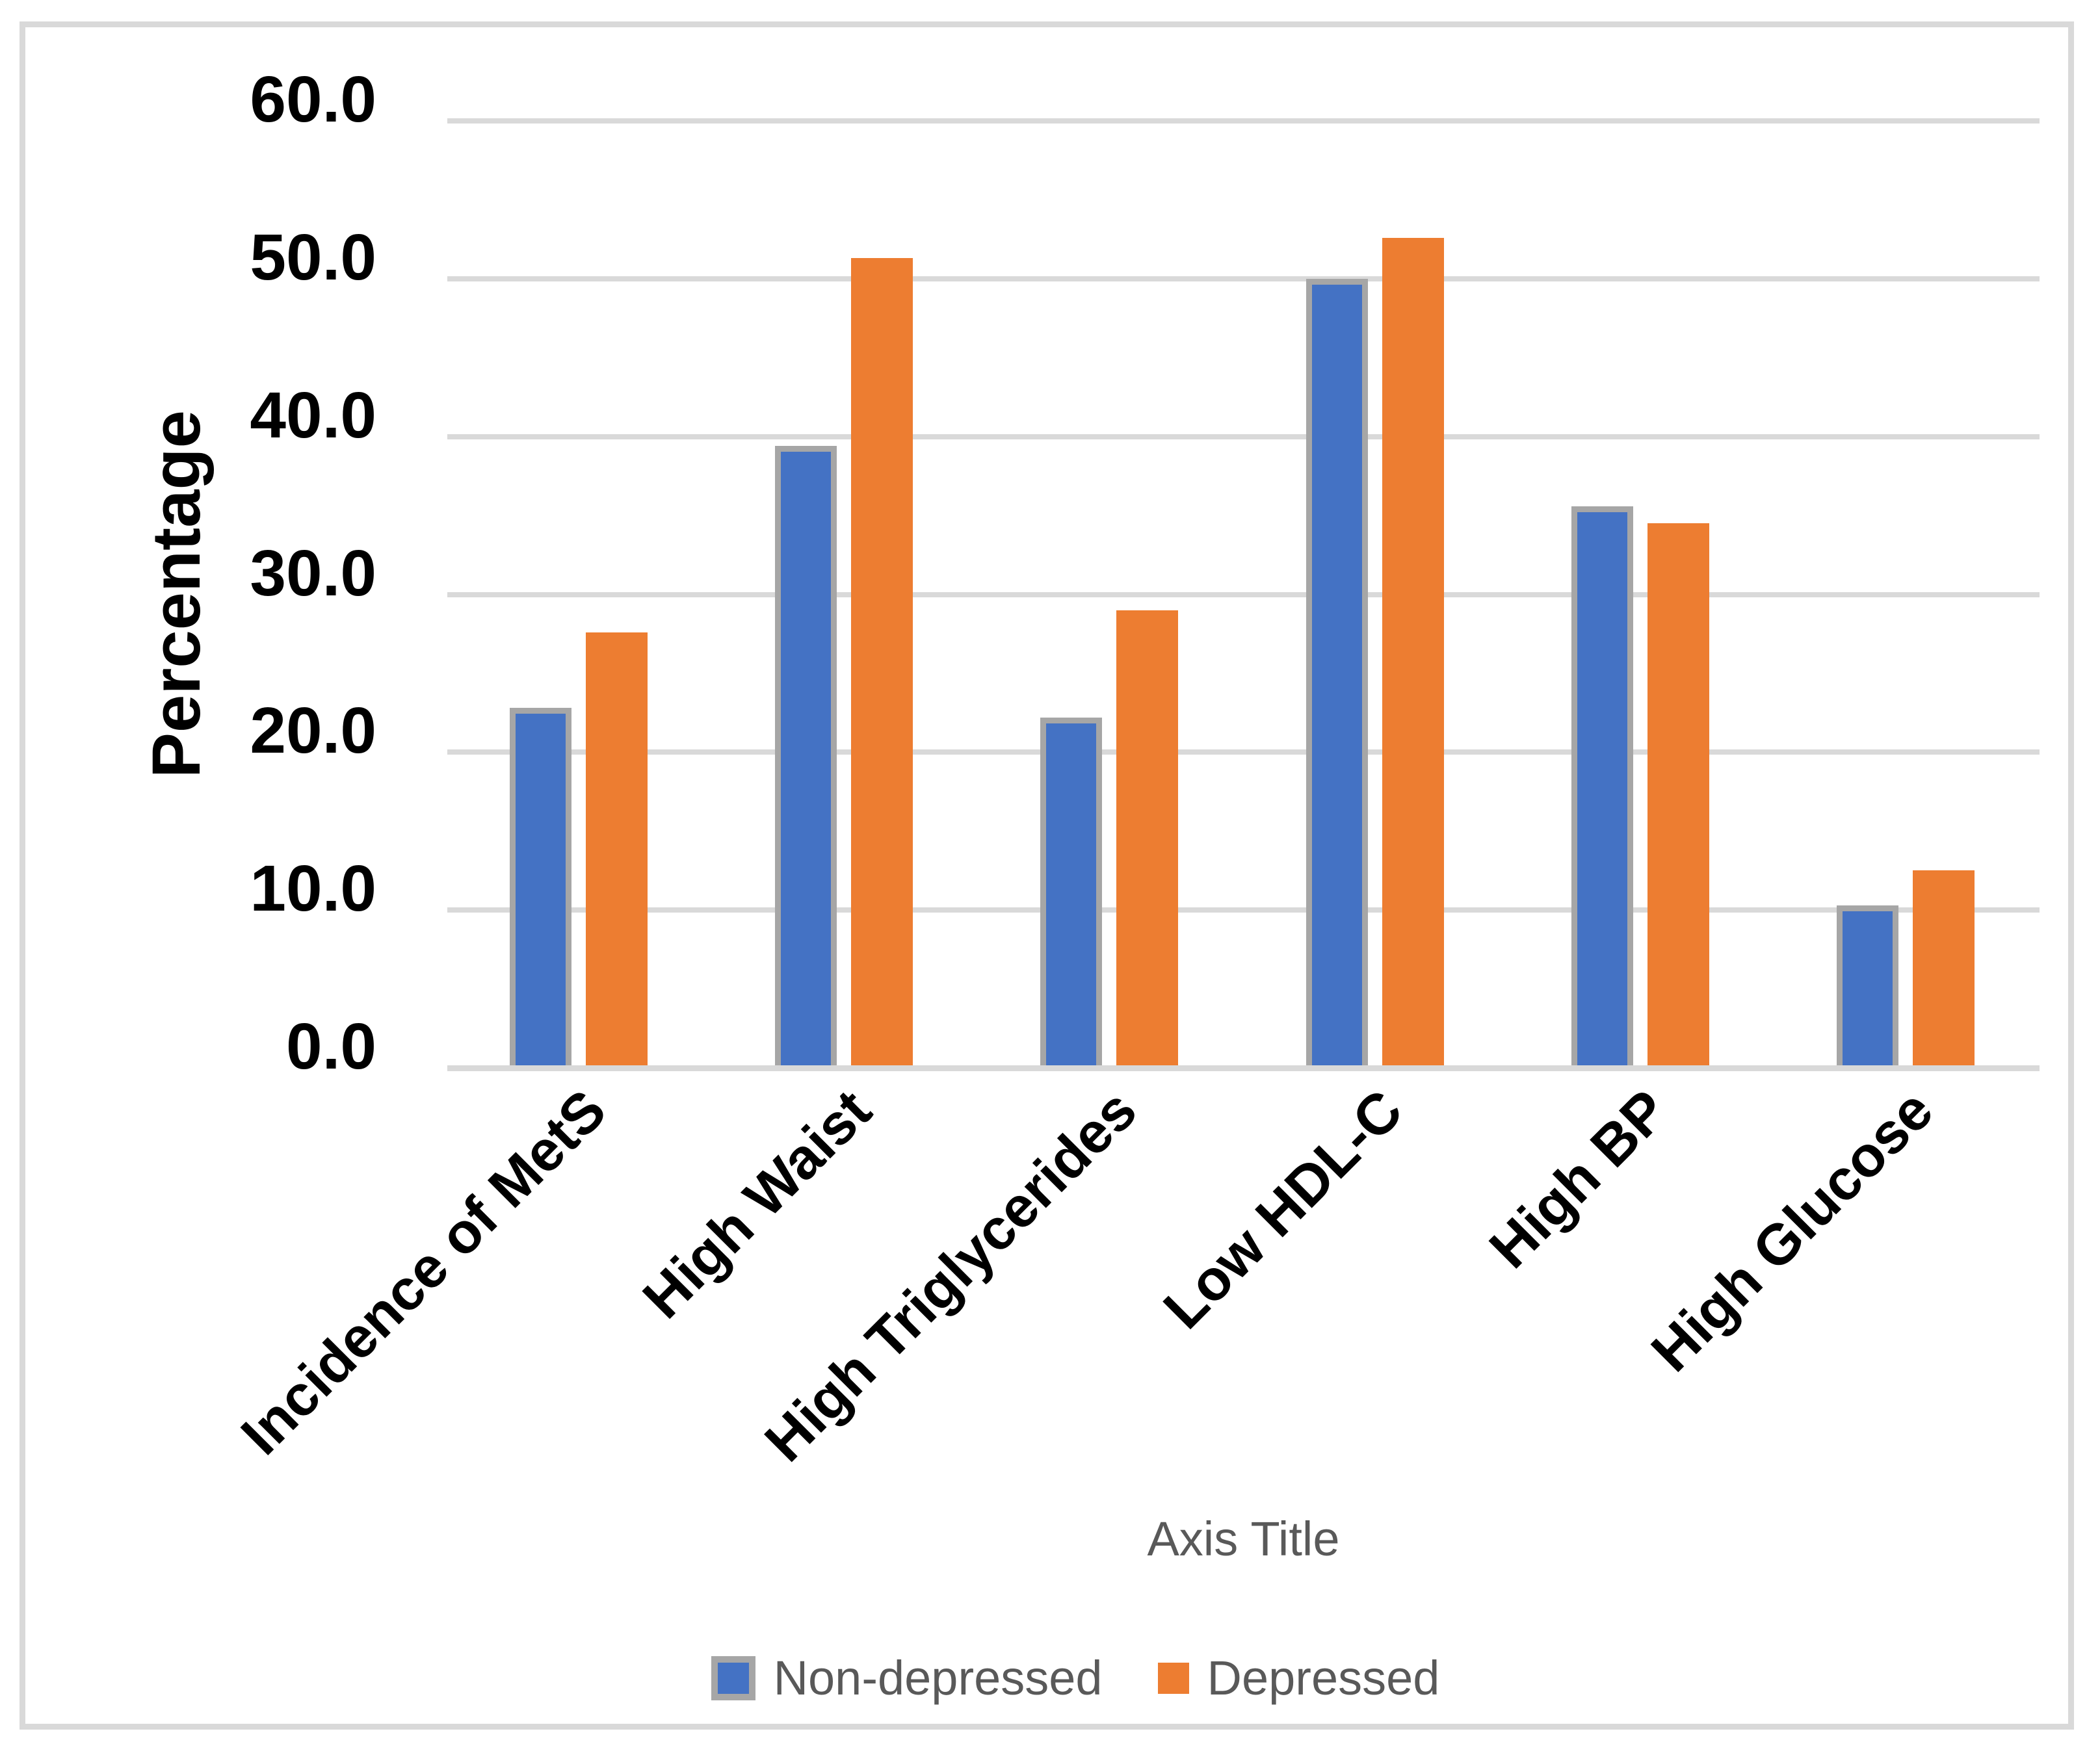  What do you see at coordinates (330, 1046) in the screenshot?
I see `y-tick-label-0.0: 0.0` at bounding box center [330, 1046].